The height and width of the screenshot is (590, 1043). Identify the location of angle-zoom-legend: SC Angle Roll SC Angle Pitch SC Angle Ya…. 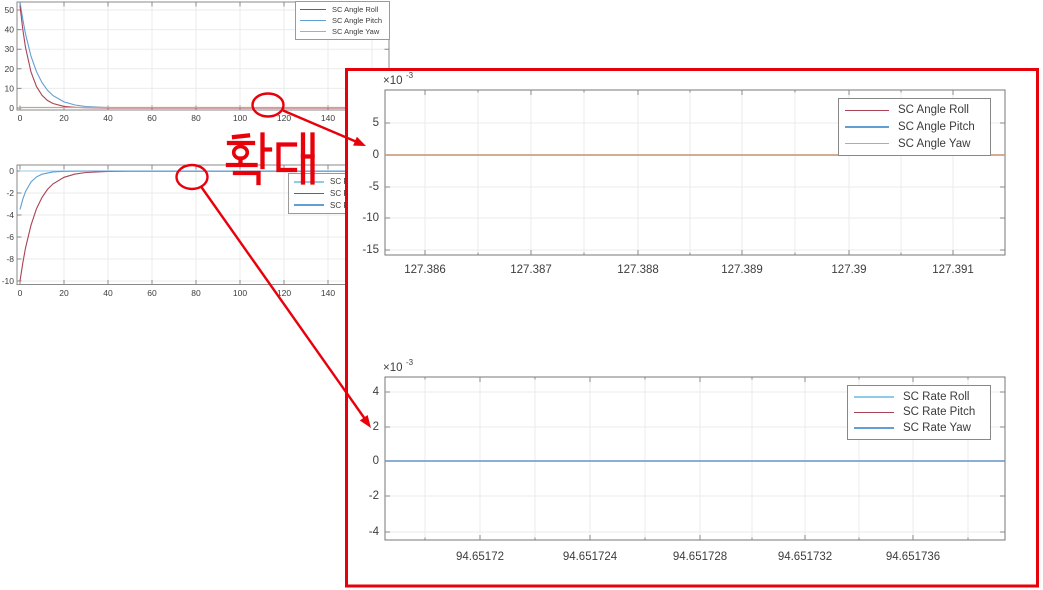
(914, 127).